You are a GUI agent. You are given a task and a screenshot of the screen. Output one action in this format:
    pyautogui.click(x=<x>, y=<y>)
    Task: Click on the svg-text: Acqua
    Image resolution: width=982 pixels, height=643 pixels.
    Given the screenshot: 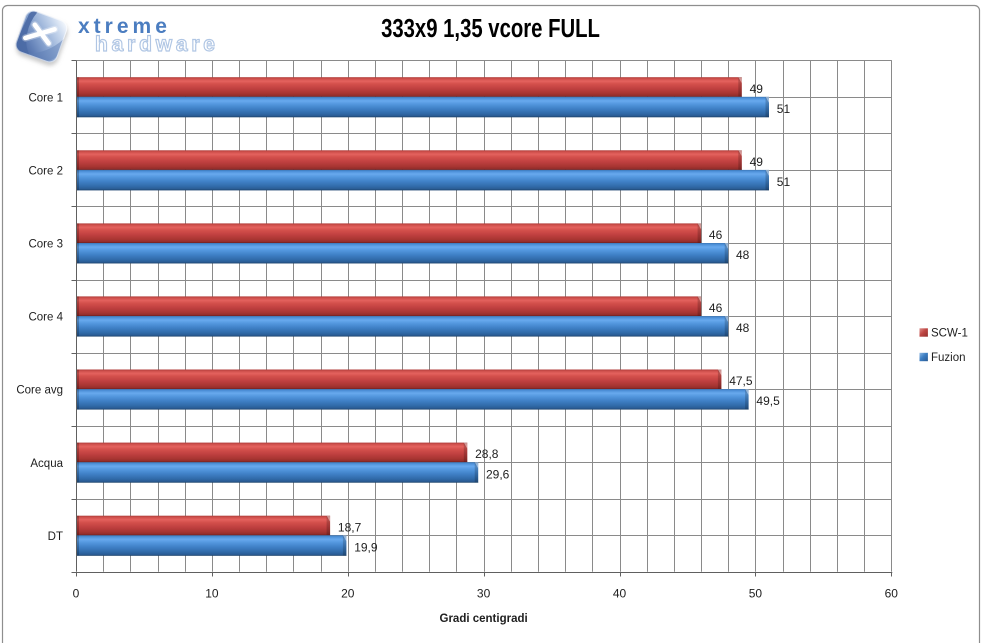 What is the action you would take?
    pyautogui.click(x=46, y=464)
    